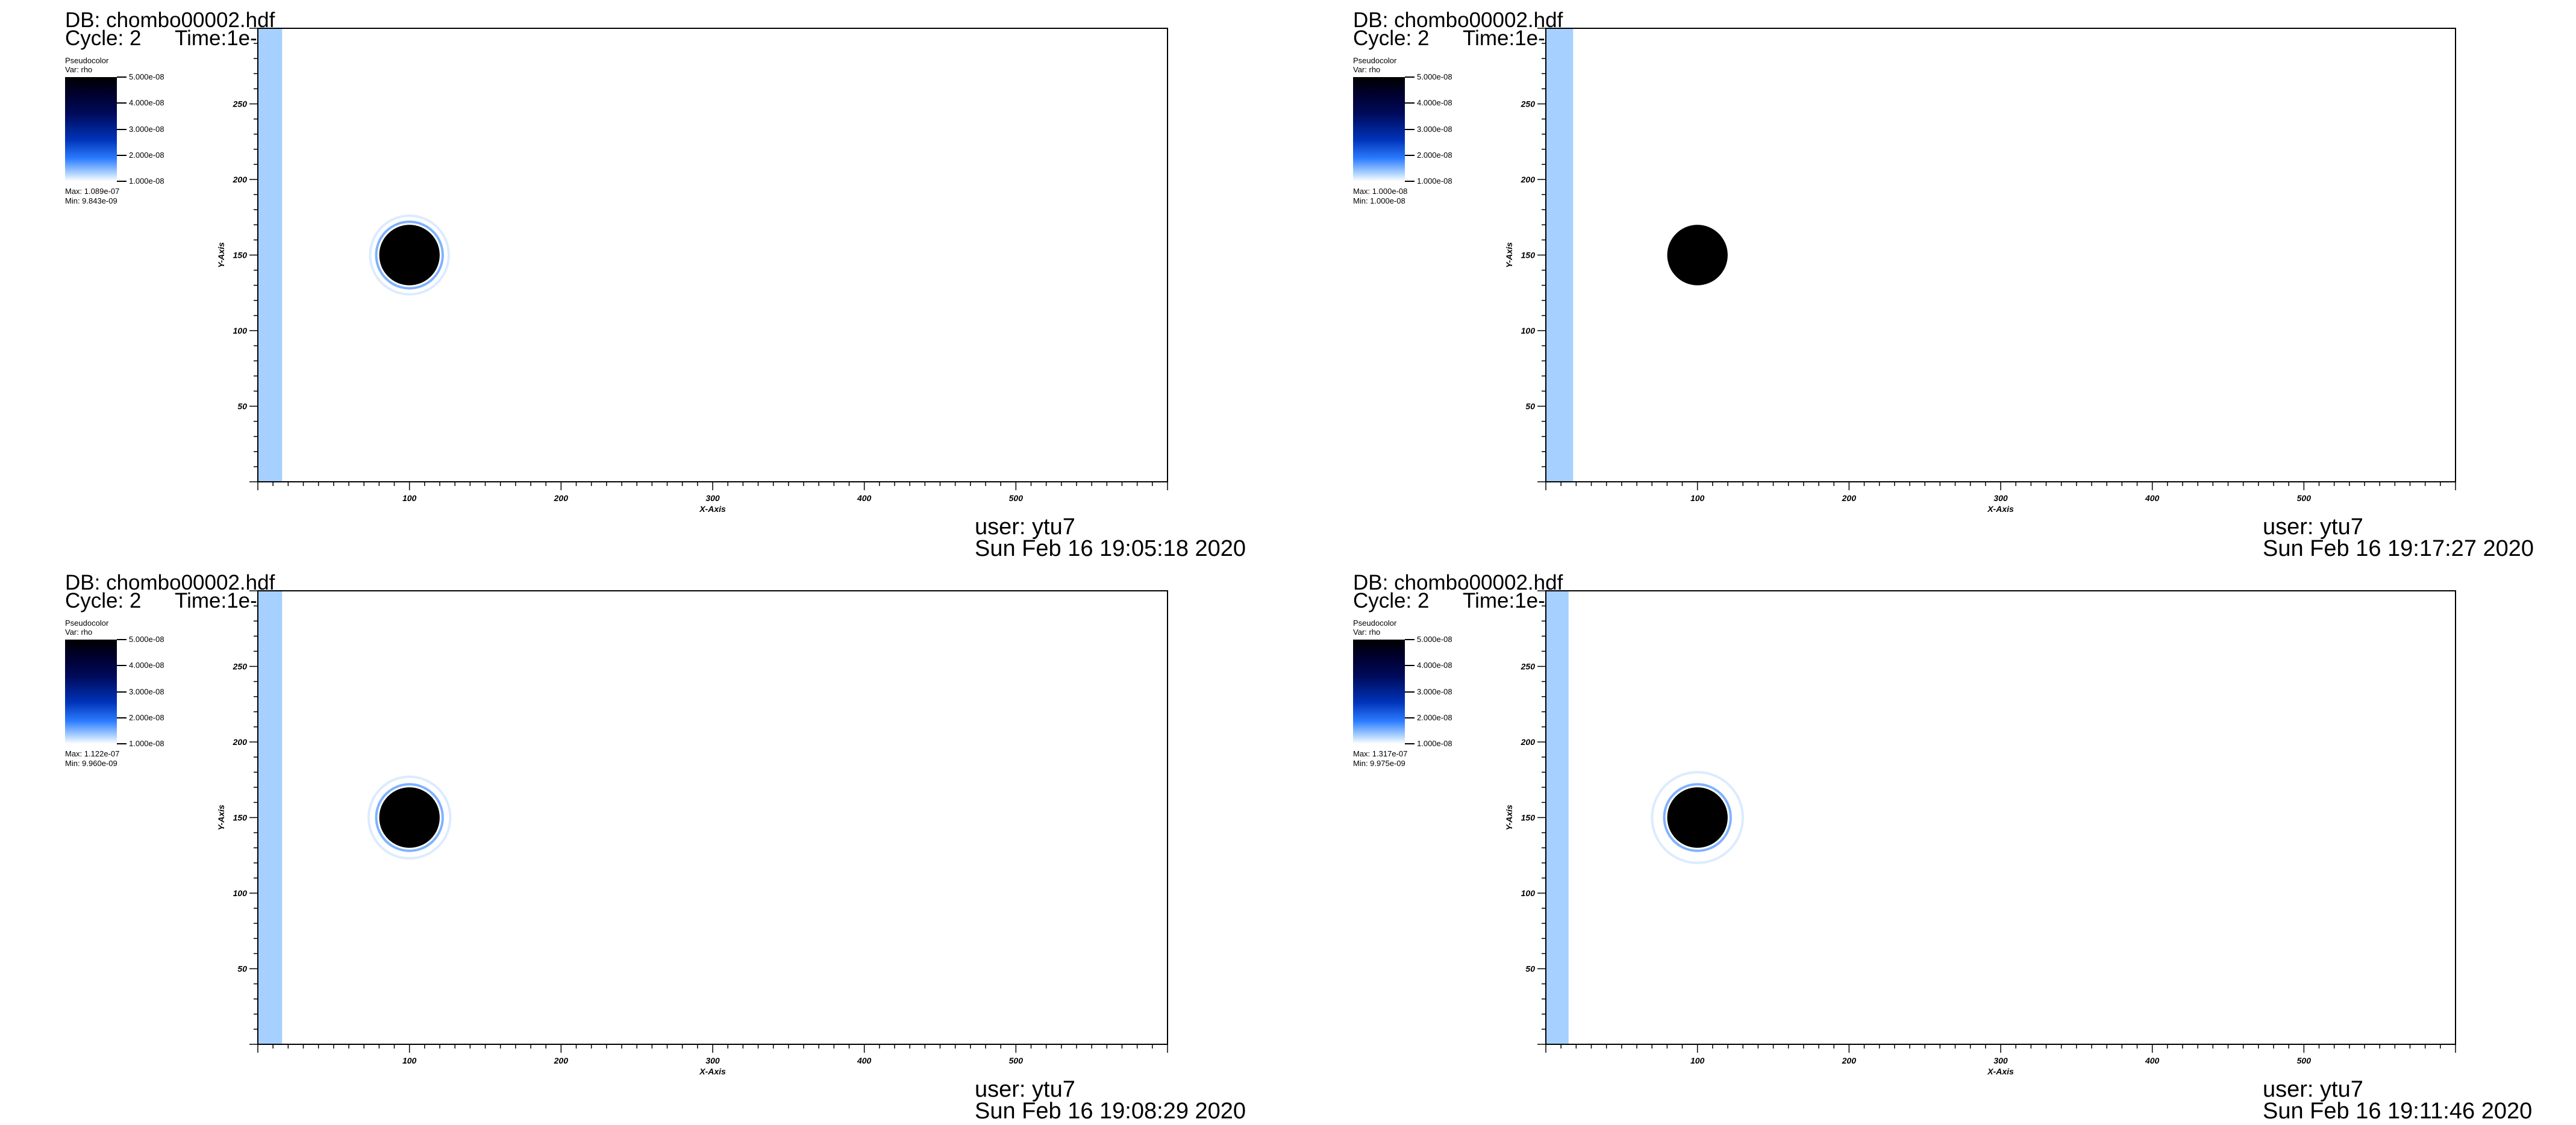 The width and height of the screenshot is (2576, 1125). Describe the element at coordinates (1381, 753) in the screenshot. I see `max-label: Max: 1.317e-07` at that location.